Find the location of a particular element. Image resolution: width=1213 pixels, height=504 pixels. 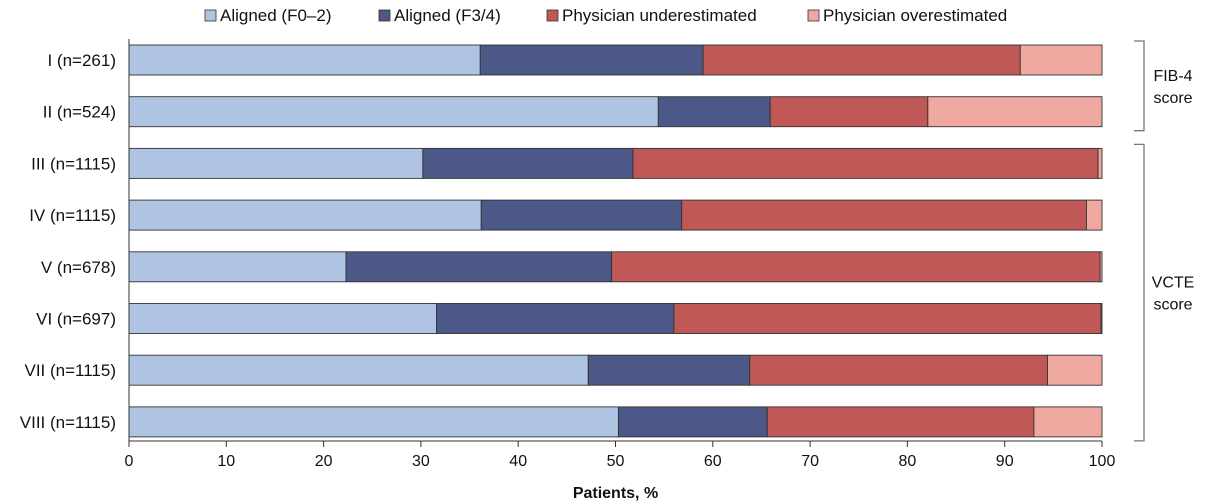

group-label-0-0: FIB-4 is located at coordinates (1172, 76).